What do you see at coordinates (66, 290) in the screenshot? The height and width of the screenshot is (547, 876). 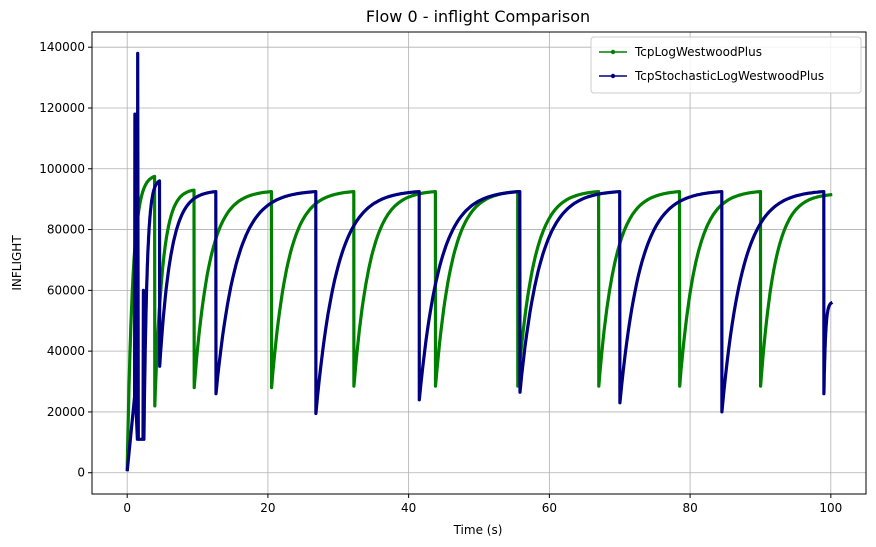 I see `y-tick-label: 60000` at bounding box center [66, 290].